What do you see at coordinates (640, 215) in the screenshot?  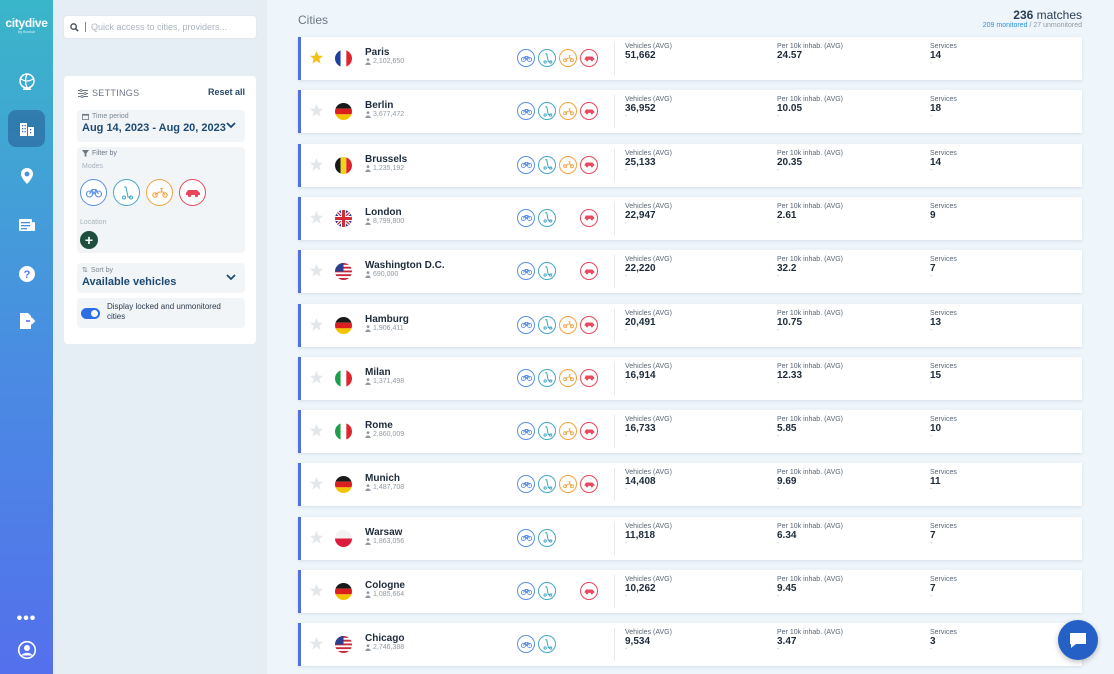 I see `metric-value: 22,947` at bounding box center [640, 215].